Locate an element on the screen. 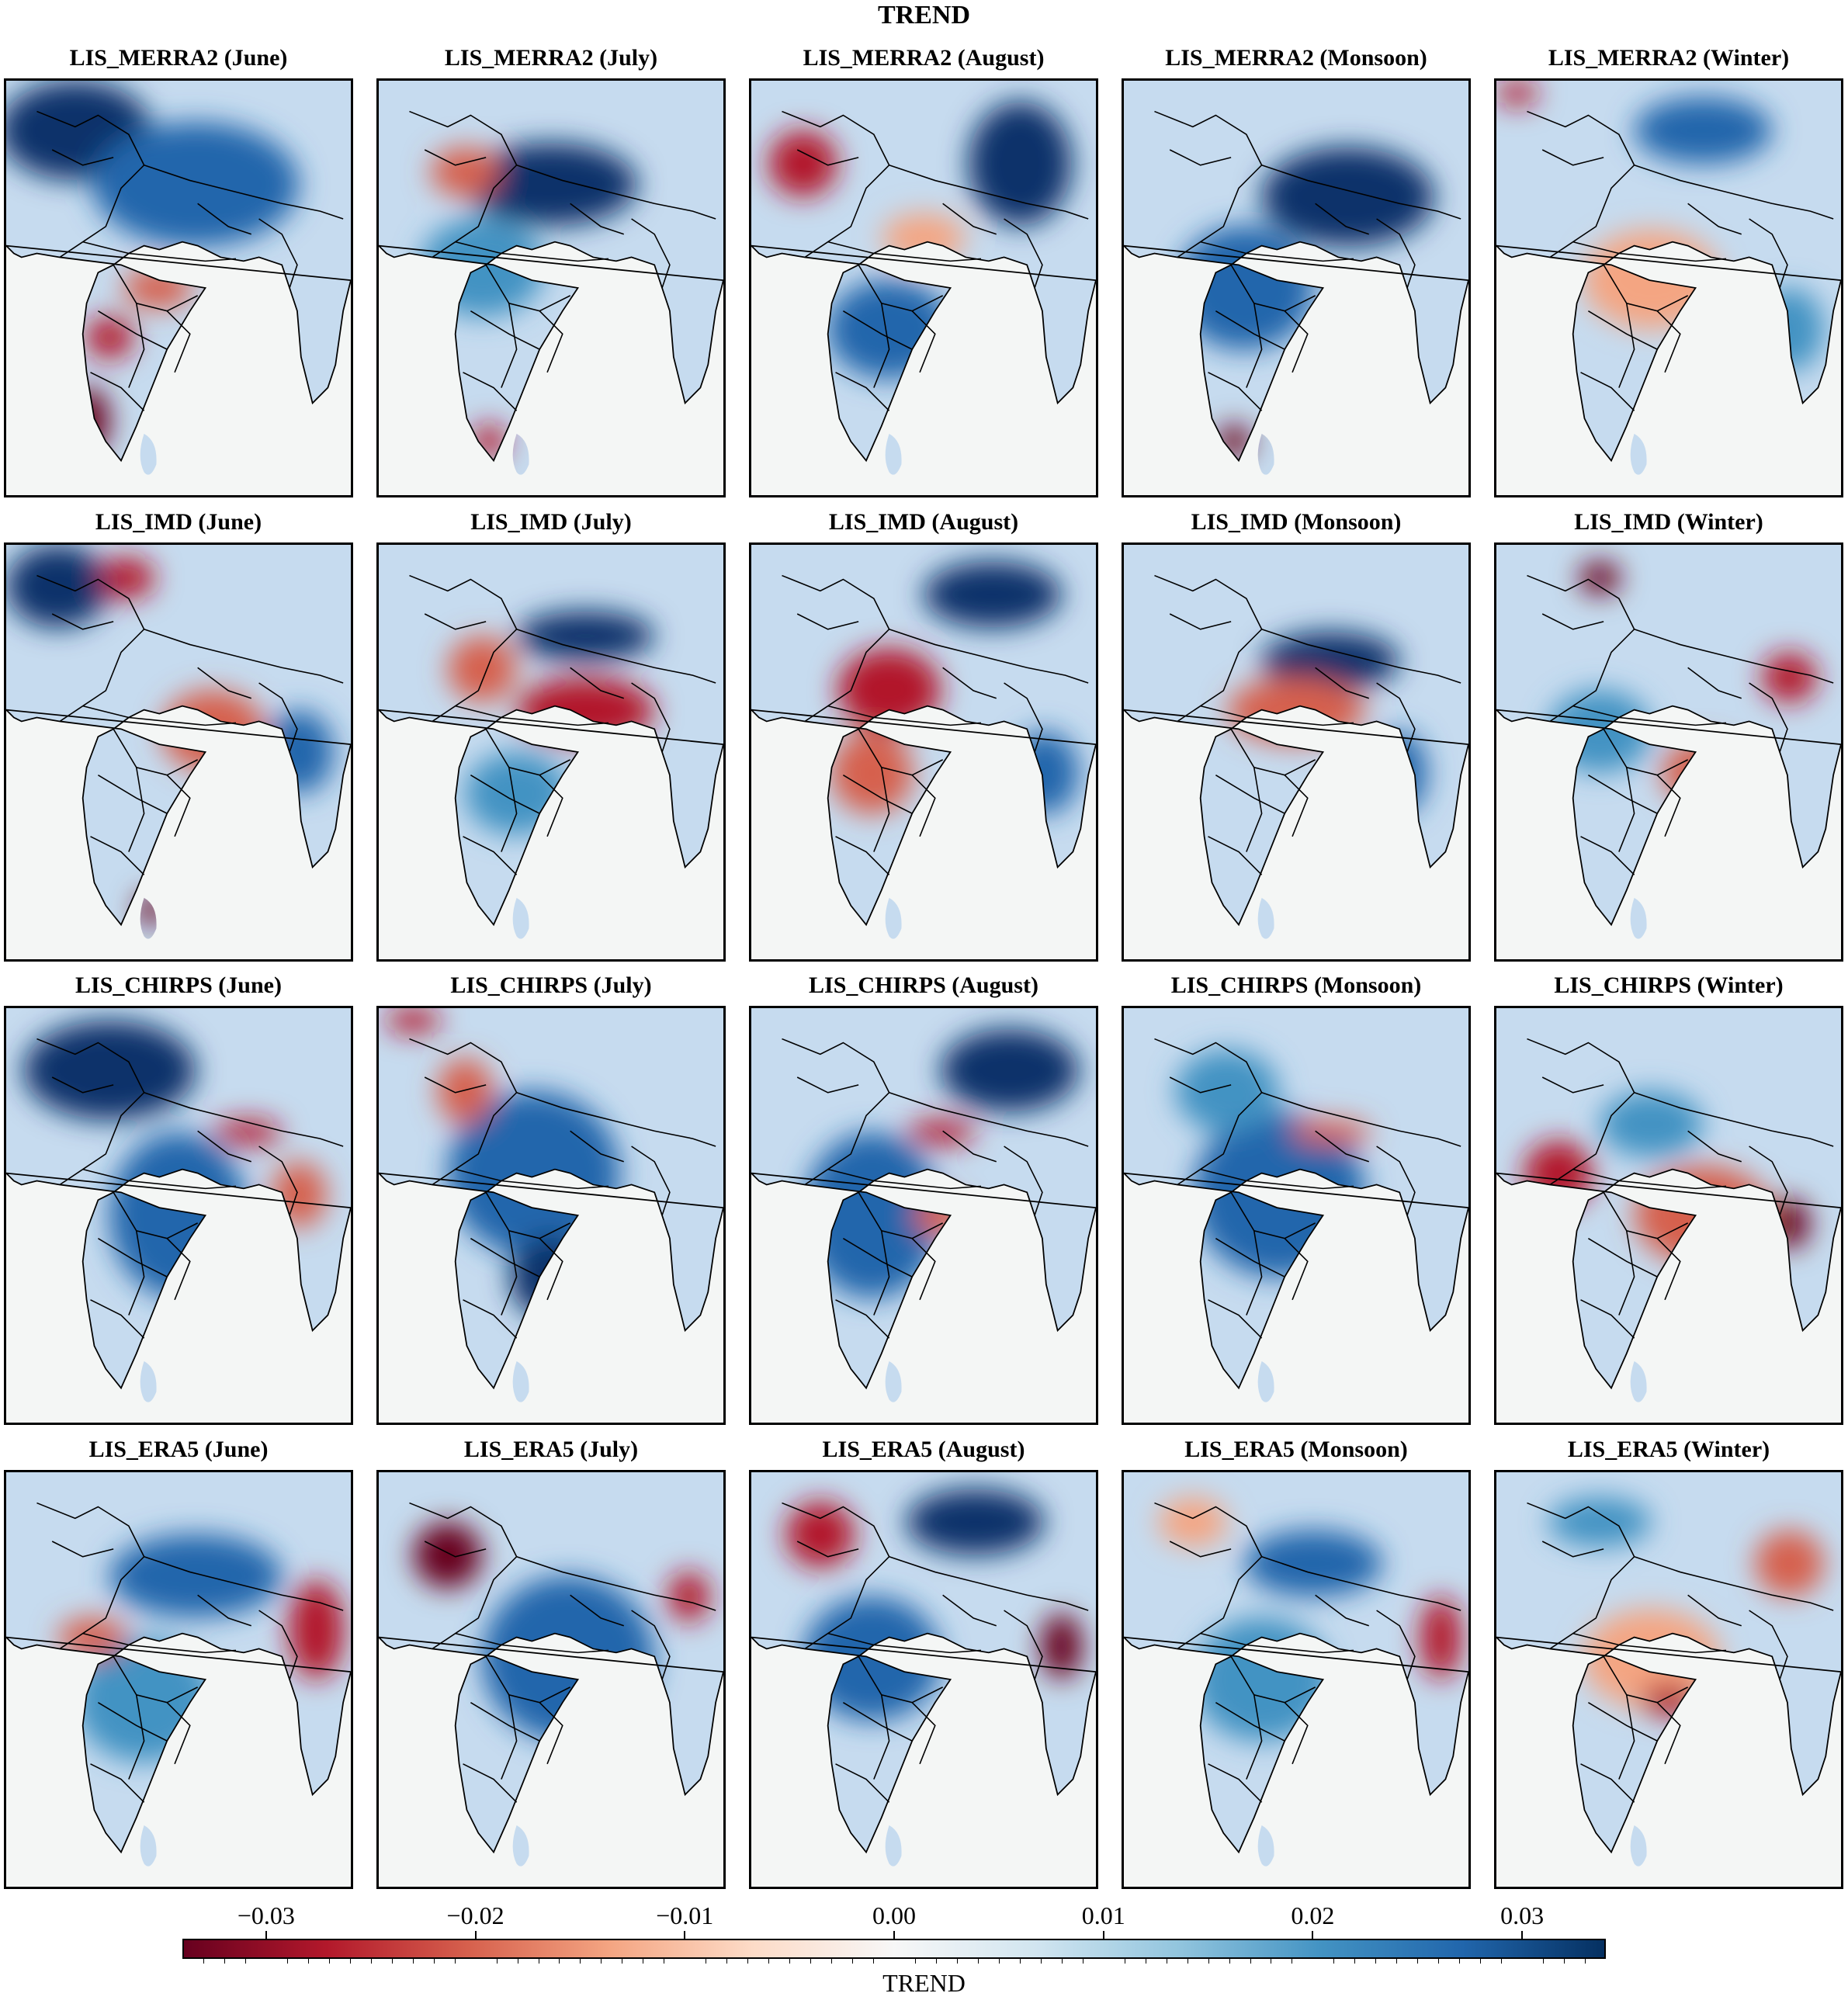 Image resolution: width=1848 pixels, height=2007 pixels. panel-title: LIS_IMD (July) is located at coordinates (551, 522).